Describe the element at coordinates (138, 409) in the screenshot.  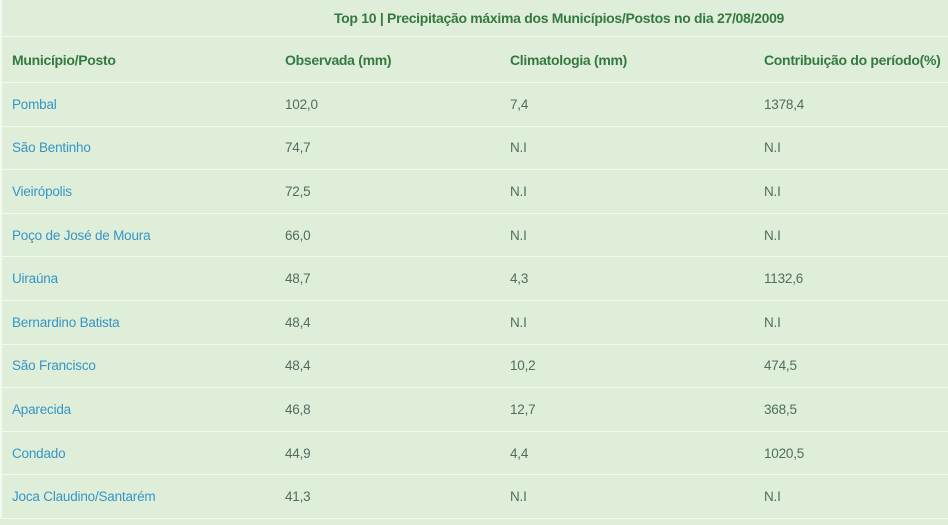
I see `municipio-cell: Aparecida` at that location.